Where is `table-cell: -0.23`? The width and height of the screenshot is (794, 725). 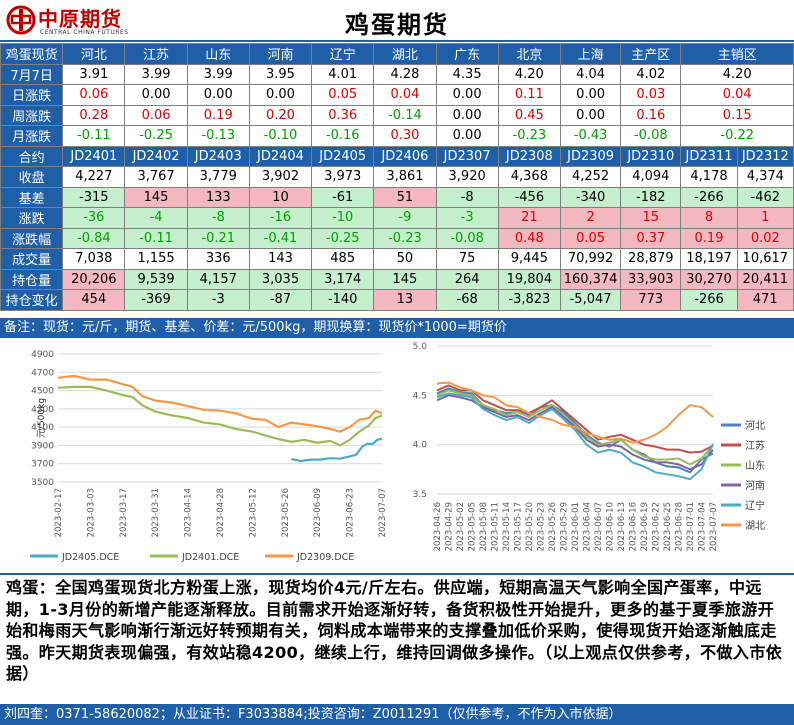 table-cell: -0.23 is located at coordinates (405, 238).